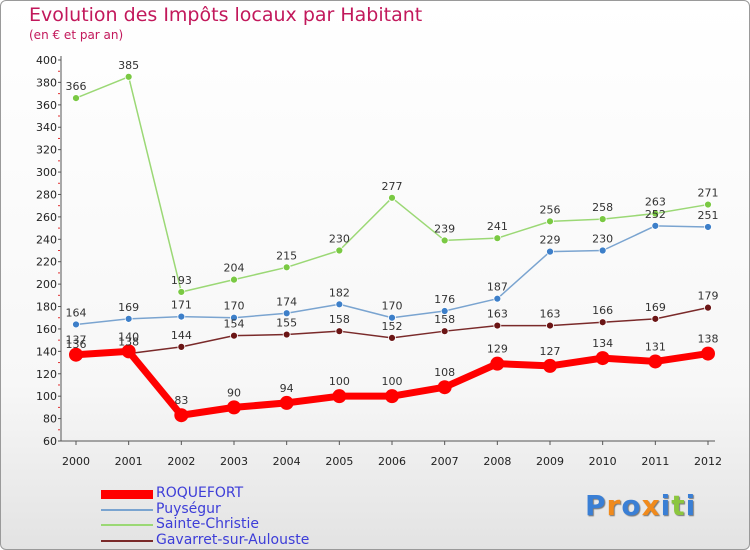  Describe the element at coordinates (76, 86) in the screenshot. I see `data-label: 366` at that location.